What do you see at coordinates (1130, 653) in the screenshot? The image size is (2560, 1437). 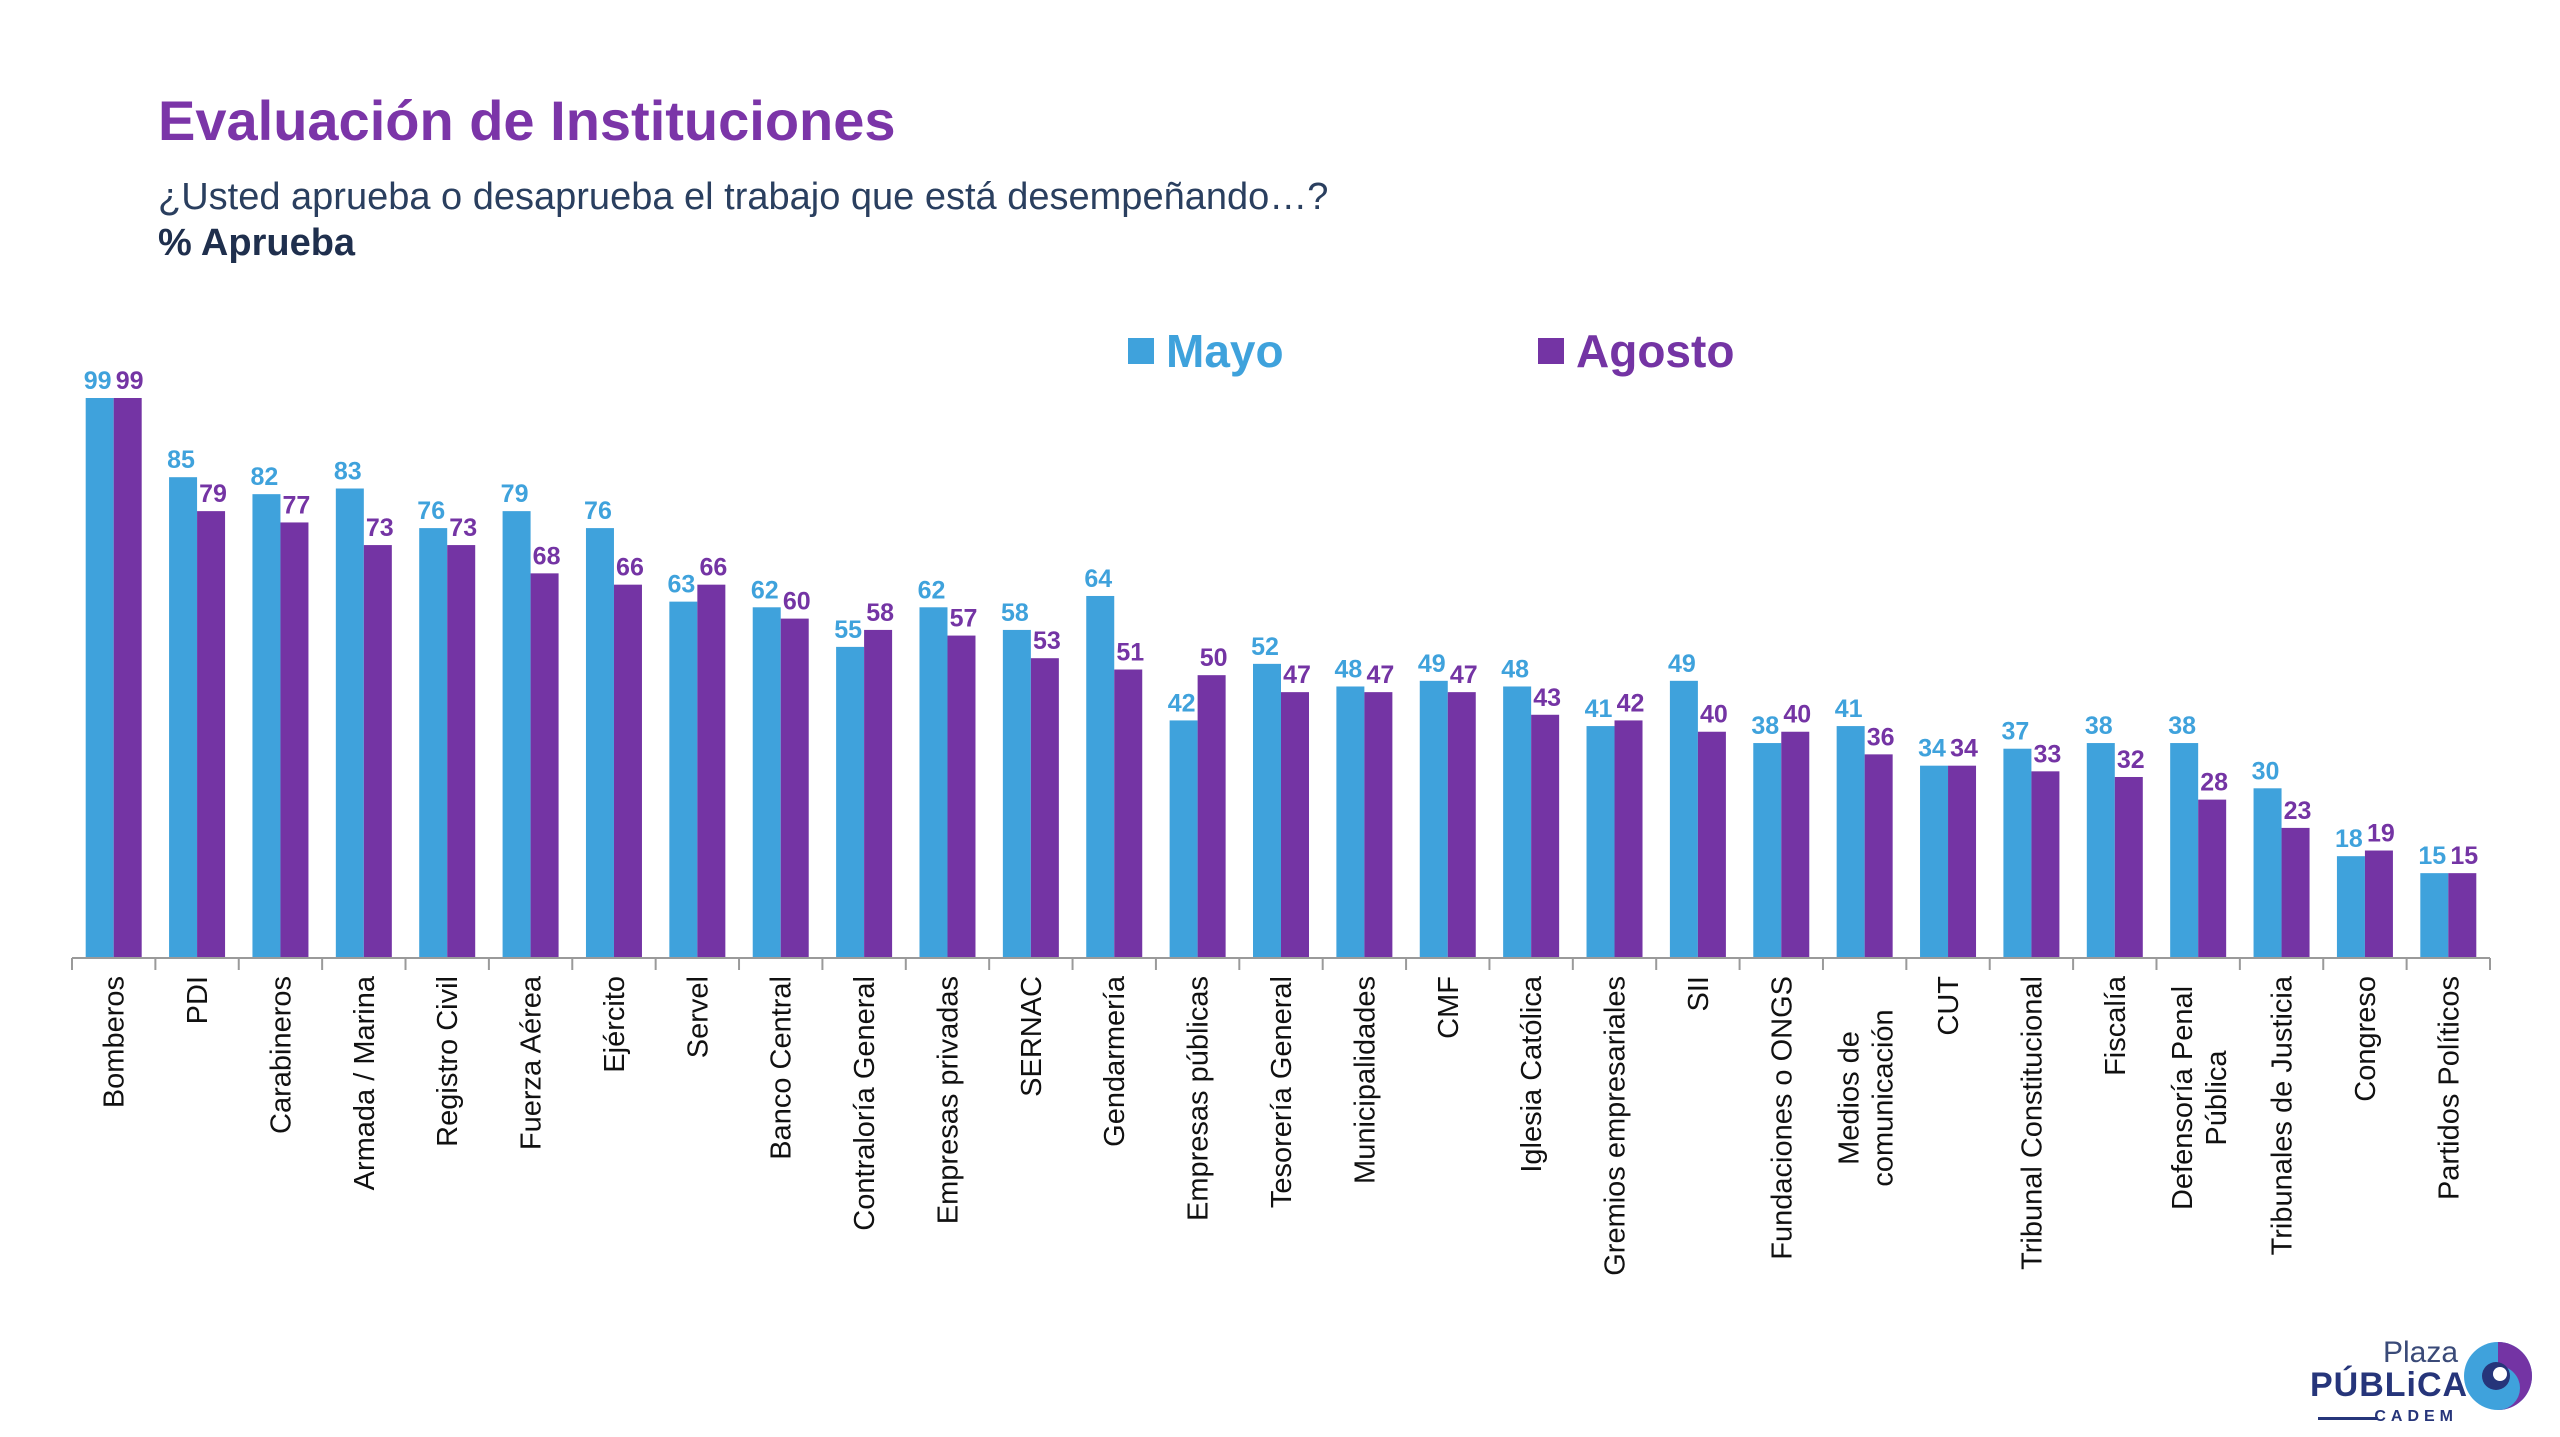 I see `value-label-agosto-gendarmeria: 51` at bounding box center [1130, 653].